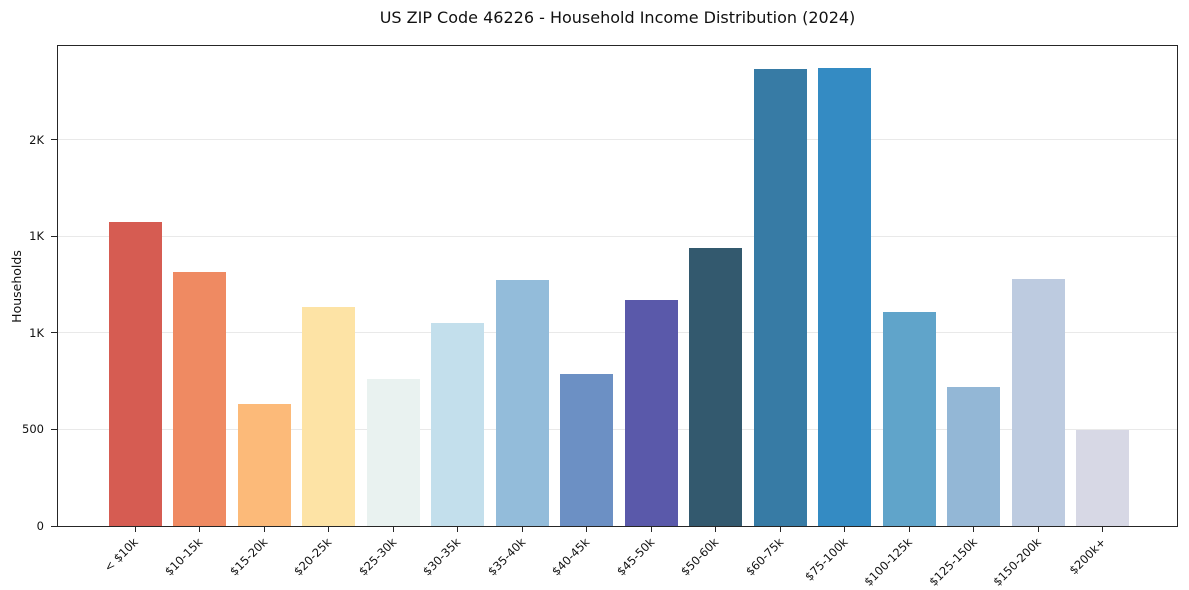 The height and width of the screenshot is (590, 1189). I want to click on x-tick-label: $100-125k, so click(888, 562).